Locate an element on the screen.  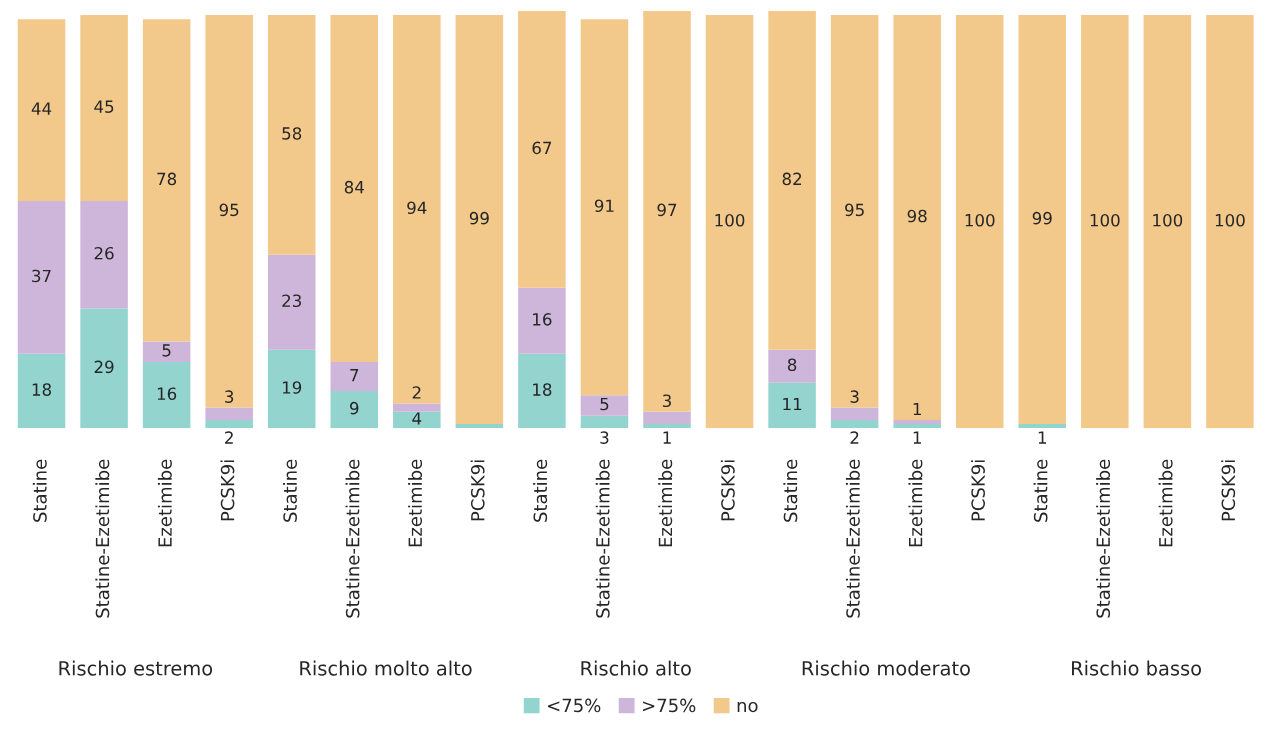
data-label: 11 is located at coordinates (792, 404).